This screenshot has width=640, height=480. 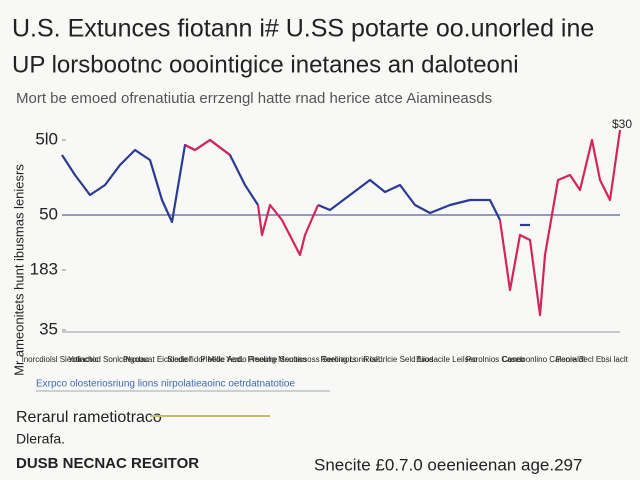 I want to click on x-tick-label: Prsouhe Ssulticsoss Seroiaors, so click(x=302, y=359).